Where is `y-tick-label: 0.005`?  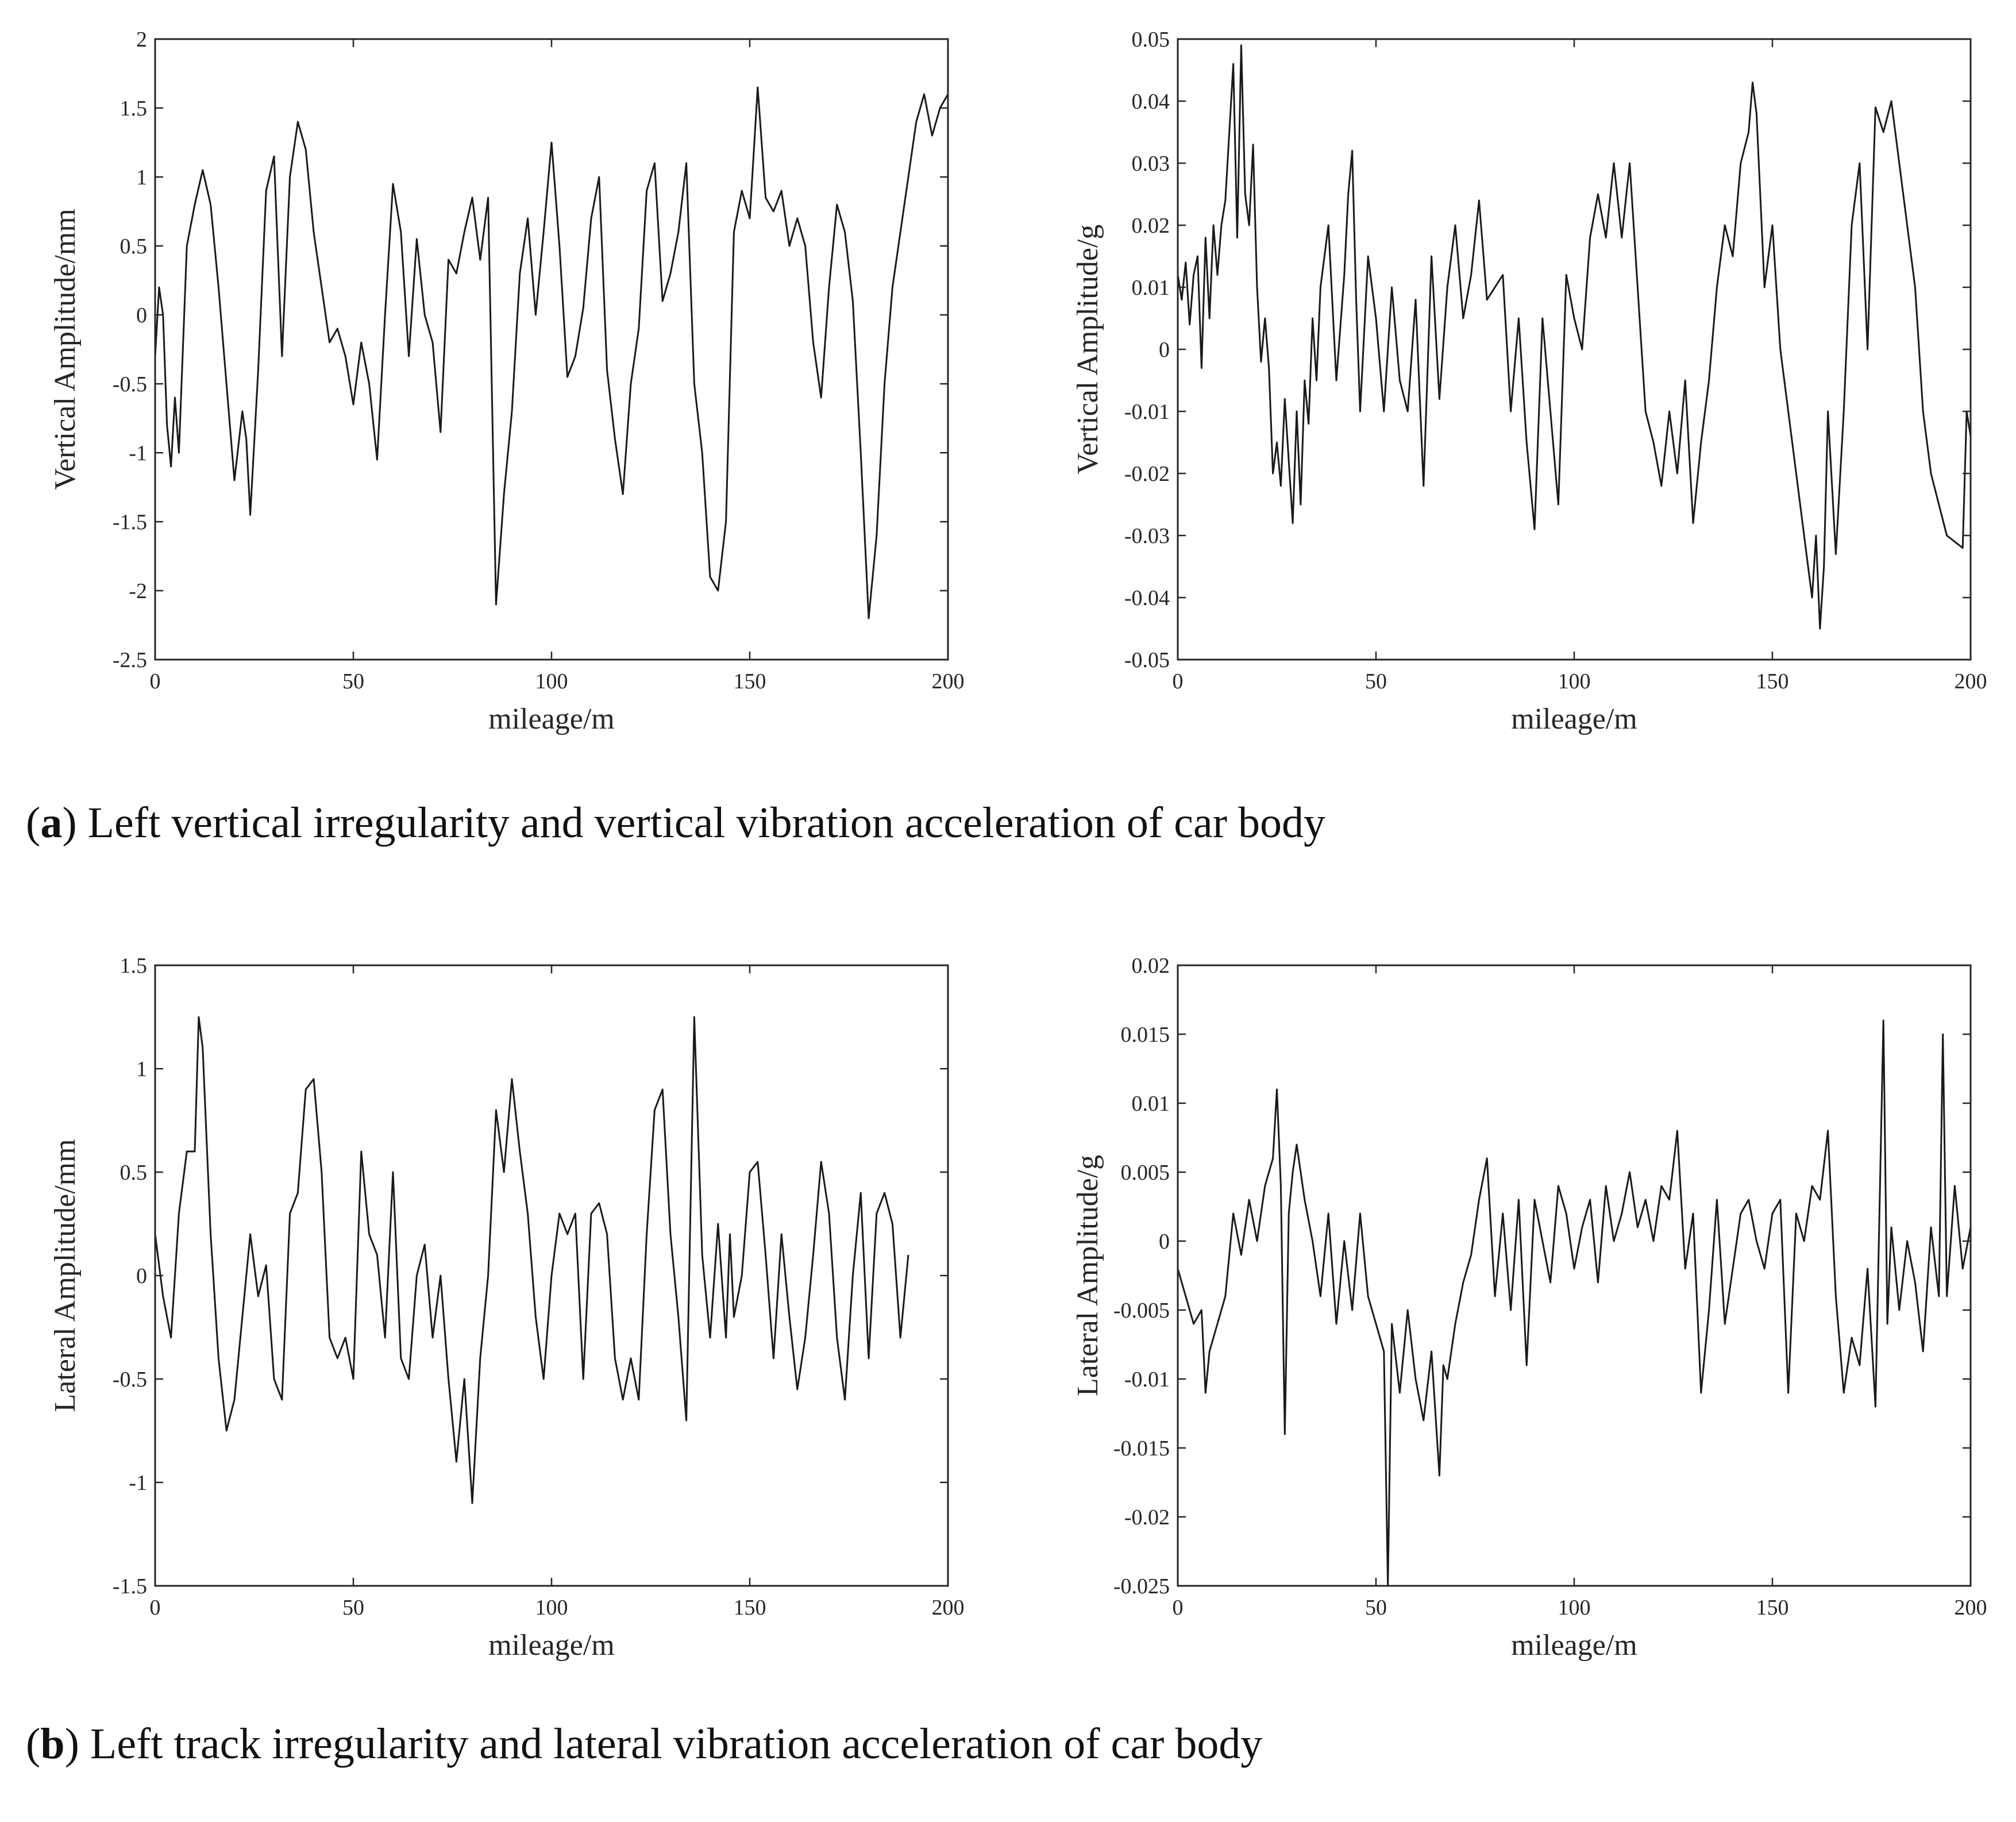
y-tick-label: 0.005 is located at coordinates (1145, 1173).